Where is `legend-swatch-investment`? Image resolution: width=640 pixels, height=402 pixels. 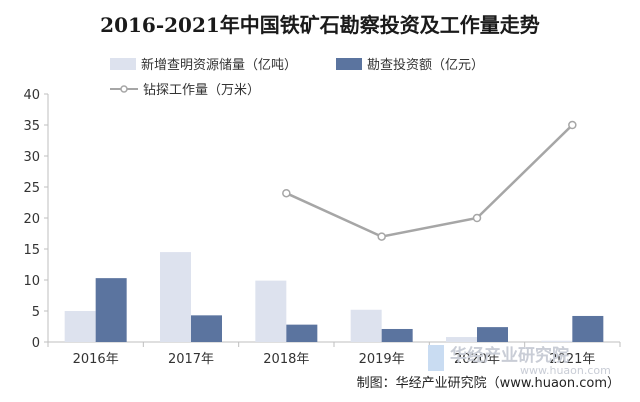 legend-swatch-investment is located at coordinates (349, 64).